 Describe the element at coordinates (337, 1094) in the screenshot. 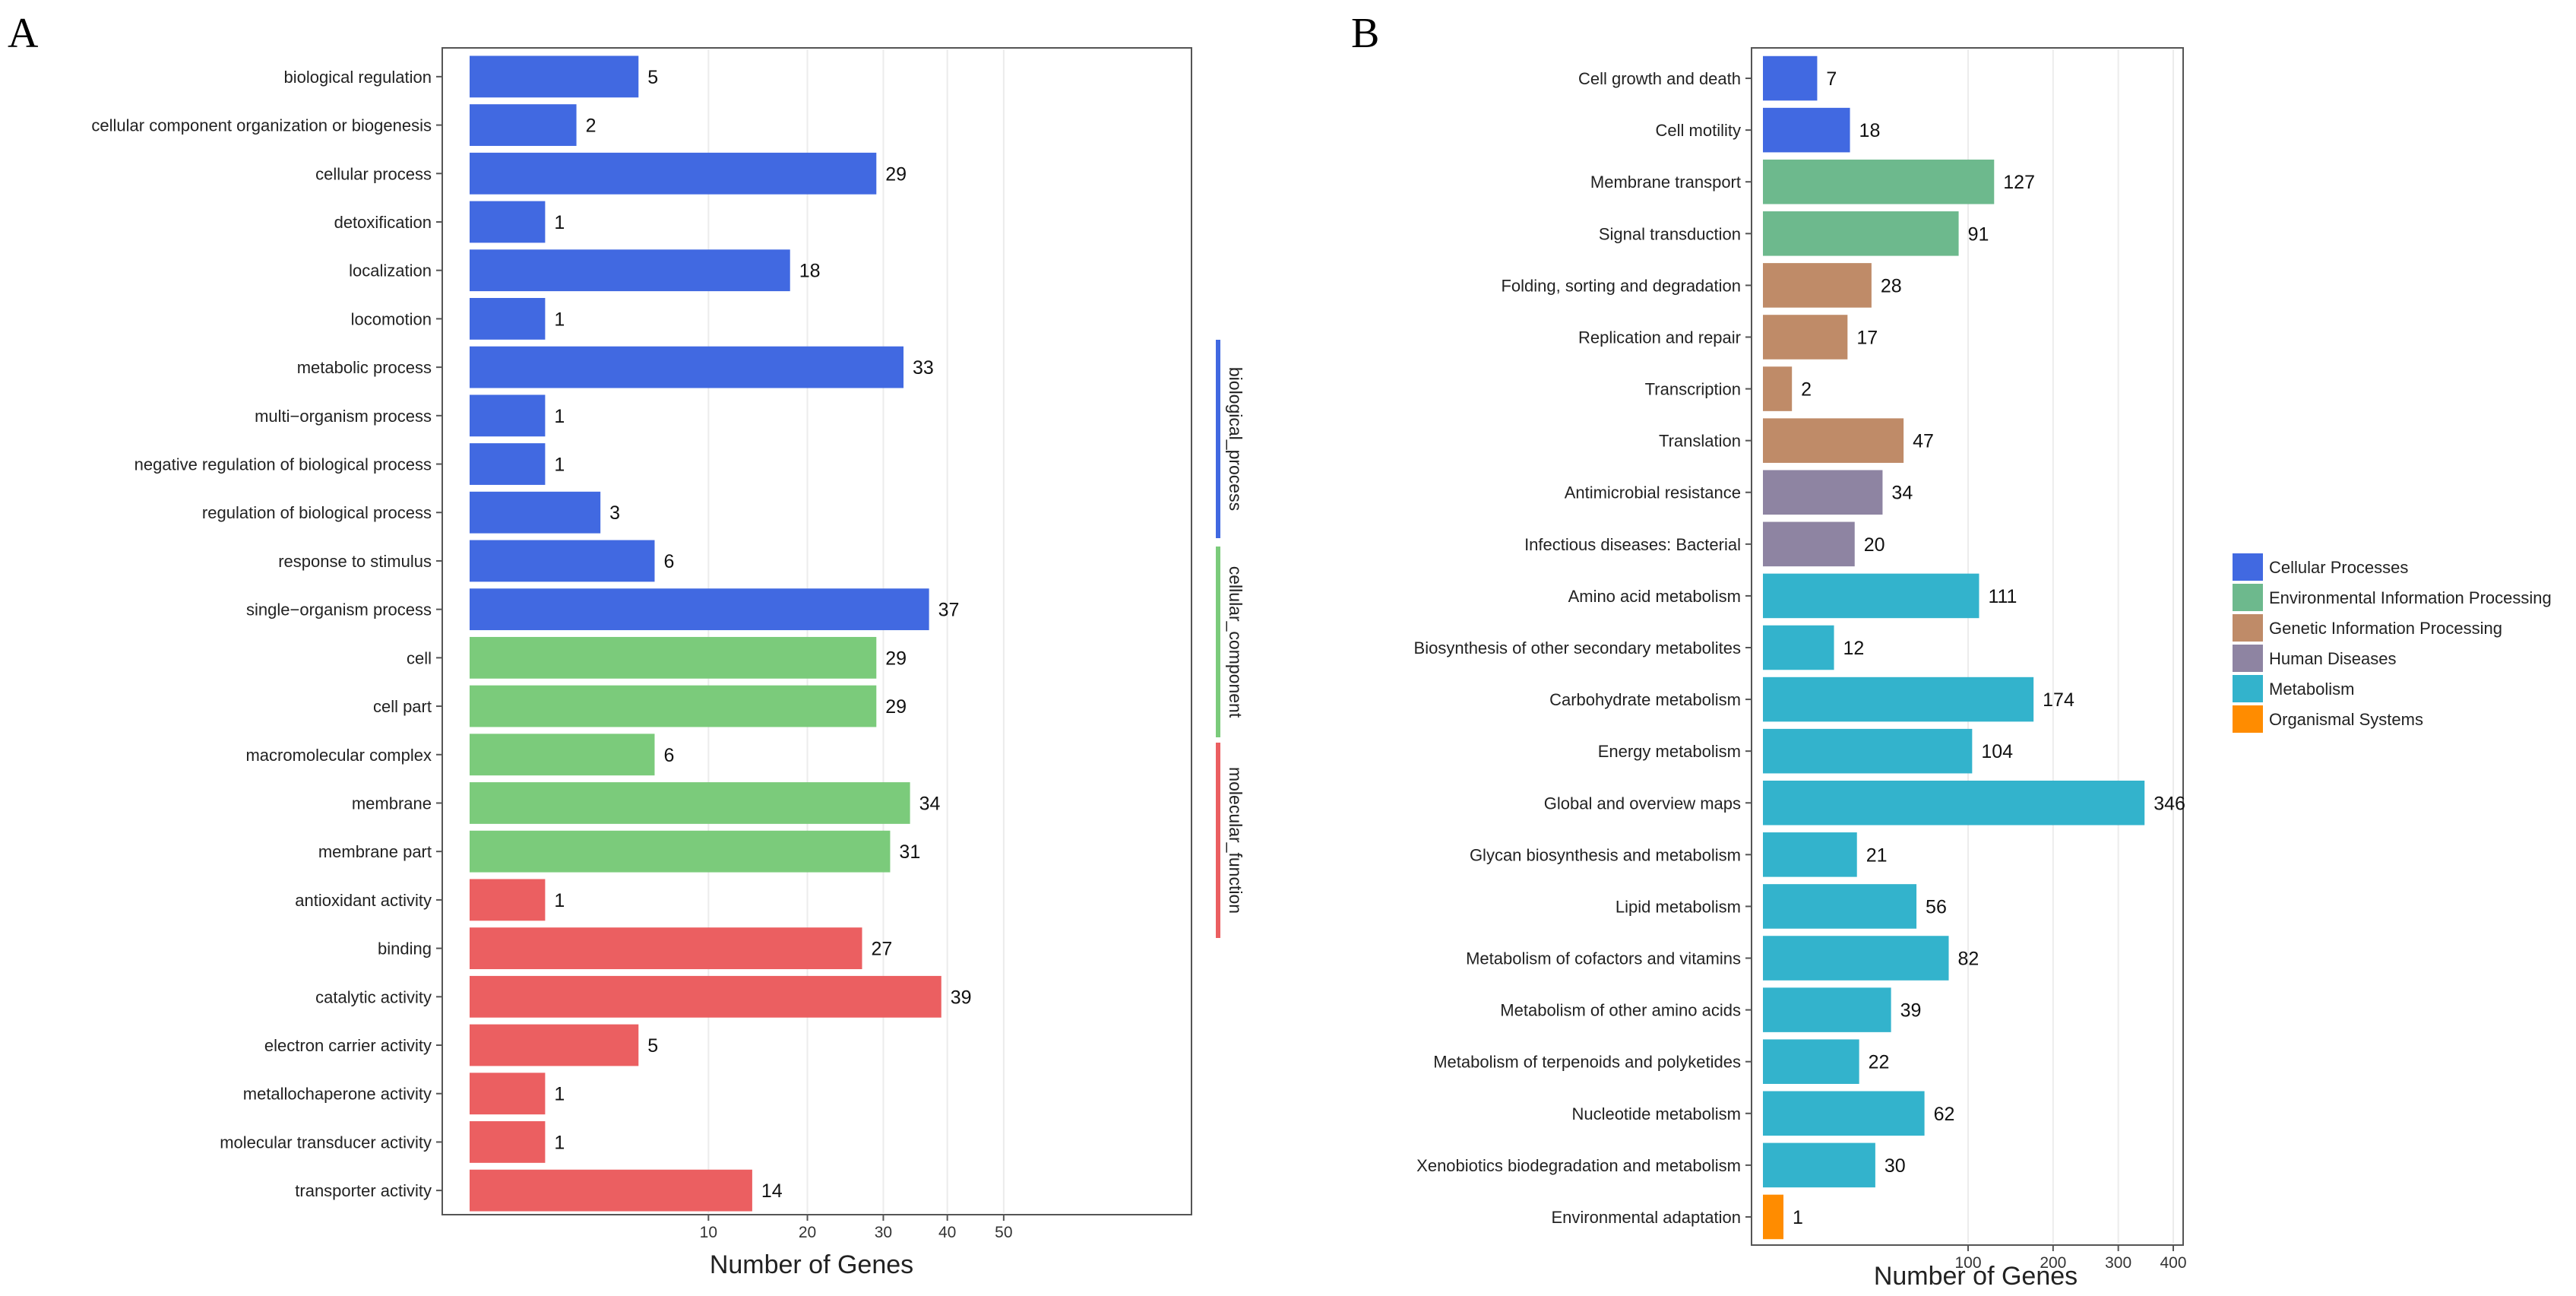

I see `category-label: metallochaperone activity` at that location.